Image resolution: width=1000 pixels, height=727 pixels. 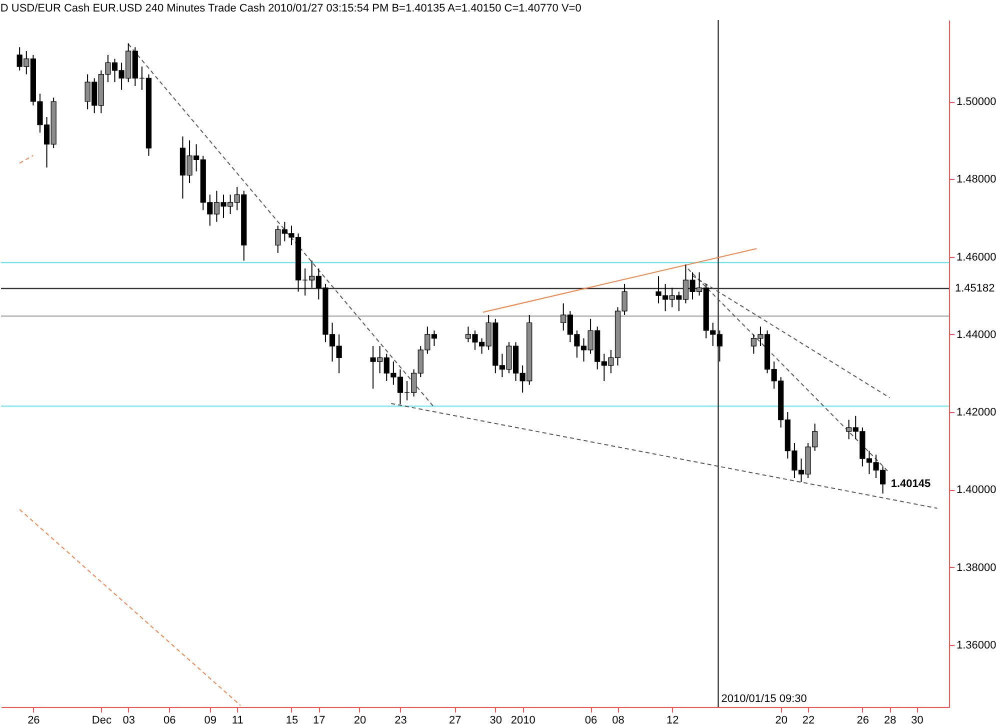 What do you see at coordinates (292, 720) in the screenshot?
I see `x-tick-label: 15` at bounding box center [292, 720].